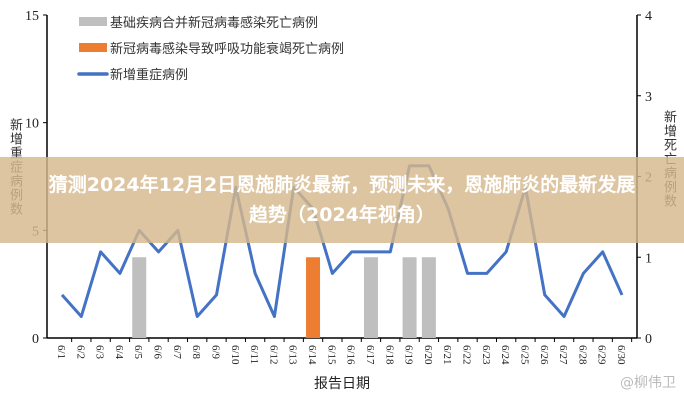 The image size is (684, 400). What do you see at coordinates (158, 352) in the screenshot?
I see `x-tick-label: 6/6` at bounding box center [158, 352].